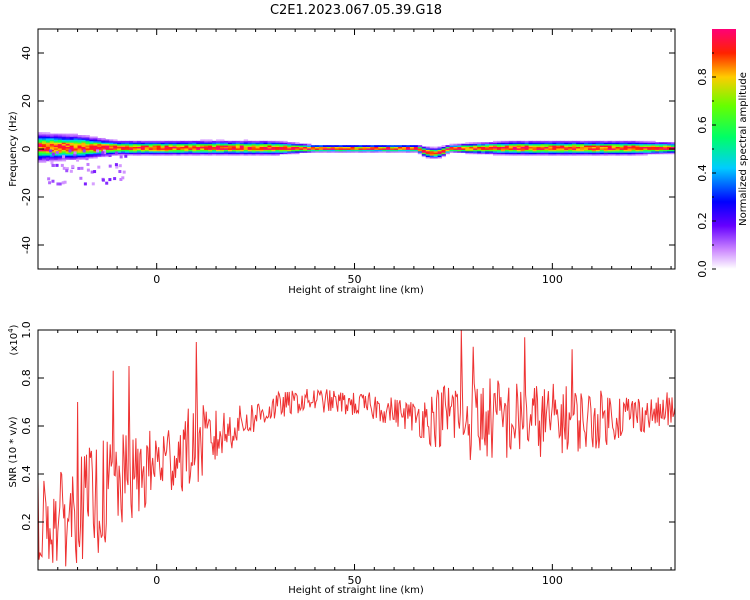  Describe the element at coordinates (26, 197) in the screenshot. I see `y-tick-label: -20` at that location.